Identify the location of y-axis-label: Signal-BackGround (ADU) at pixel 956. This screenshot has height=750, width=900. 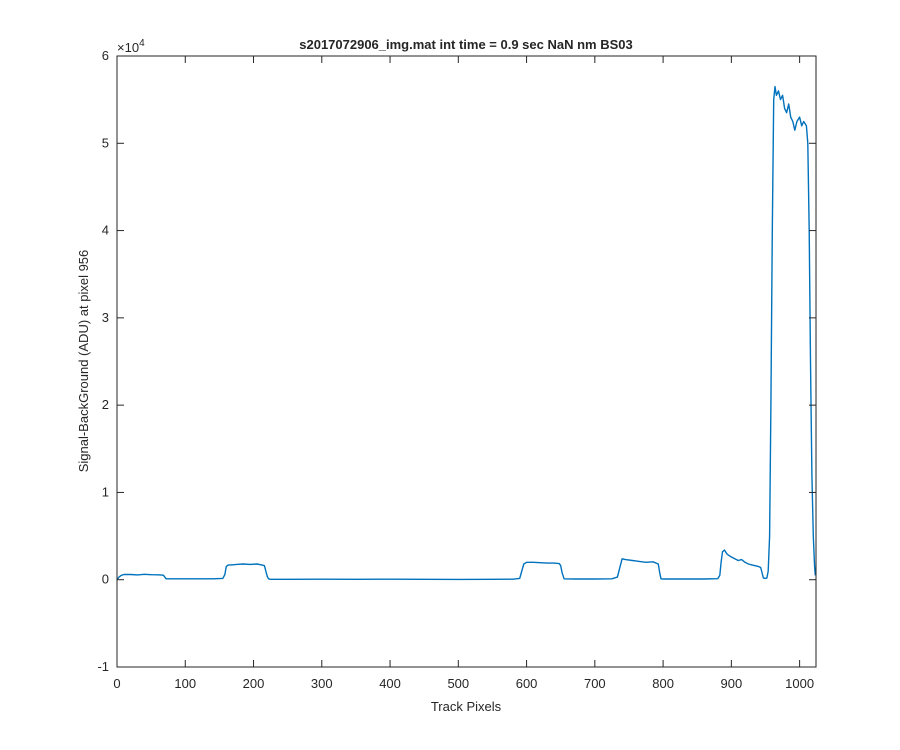
(83, 361).